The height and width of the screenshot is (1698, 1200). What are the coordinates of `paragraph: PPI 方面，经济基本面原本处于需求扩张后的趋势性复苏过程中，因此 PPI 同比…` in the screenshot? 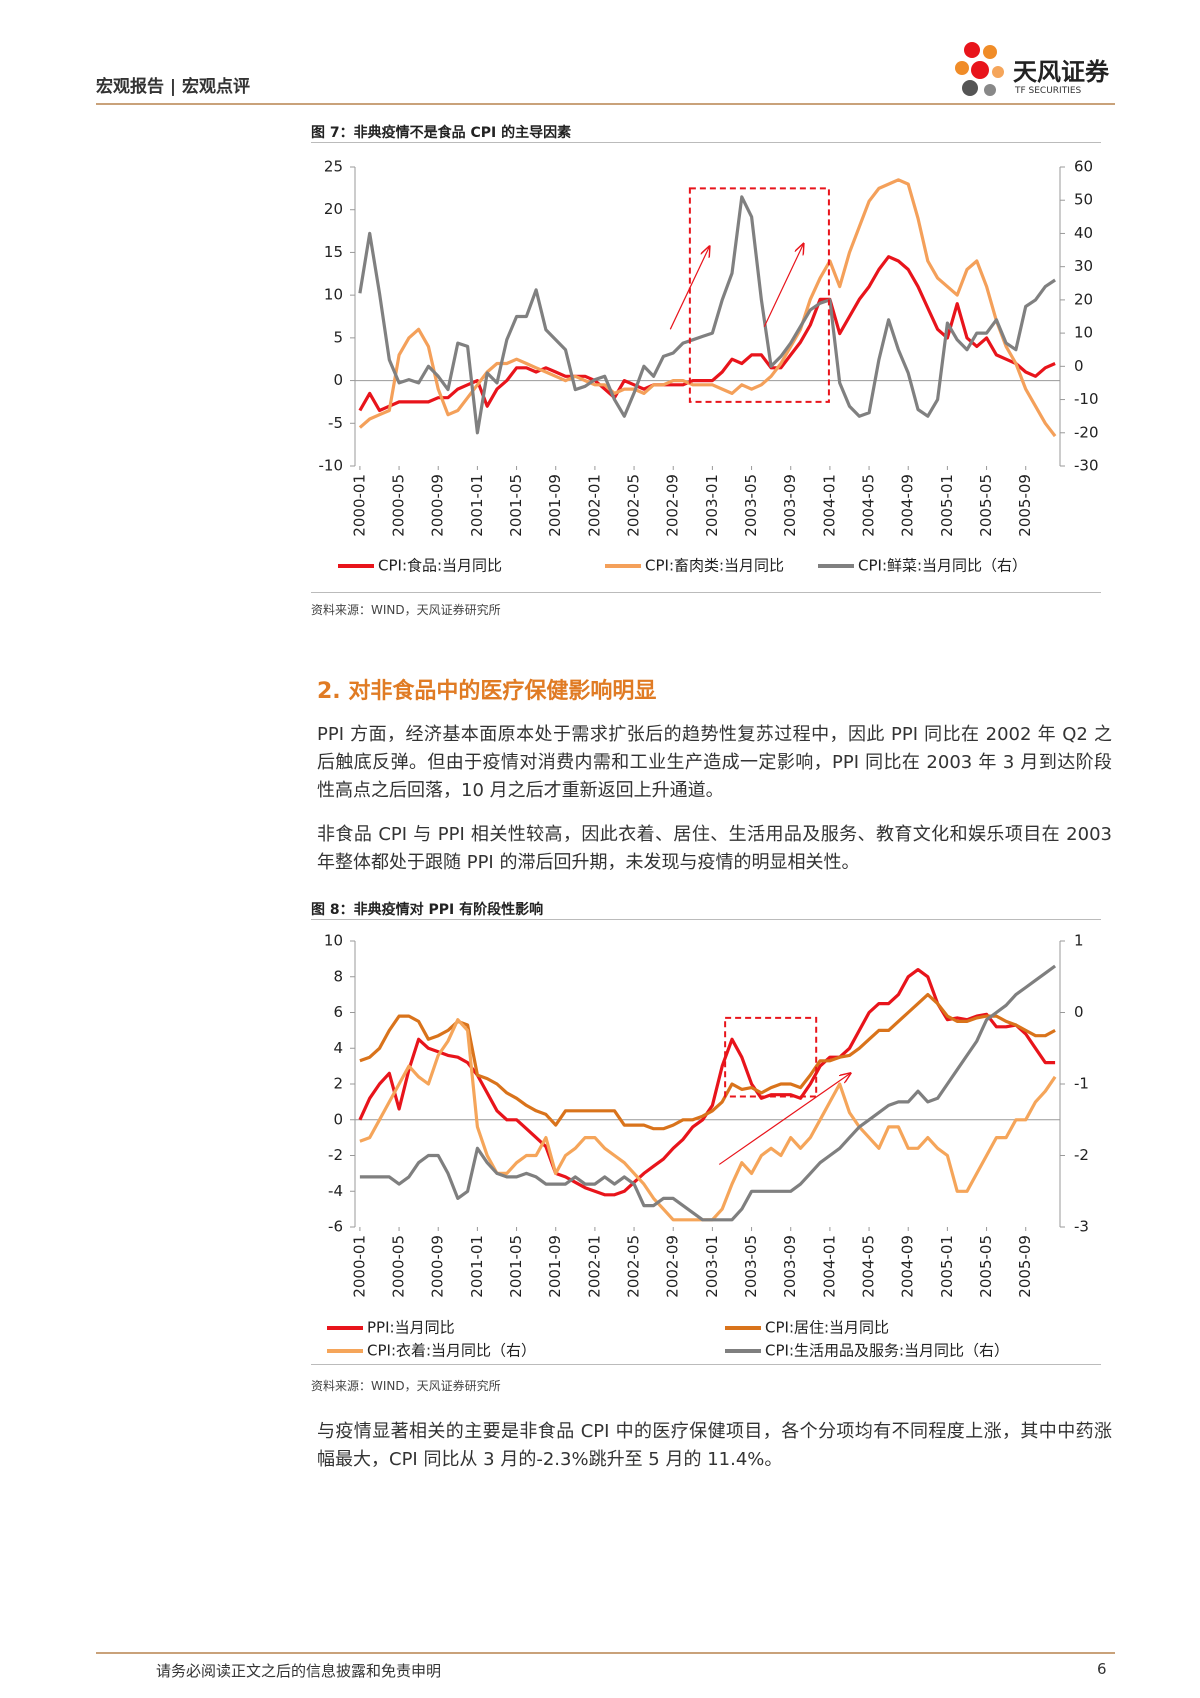 It's located at (714, 762).